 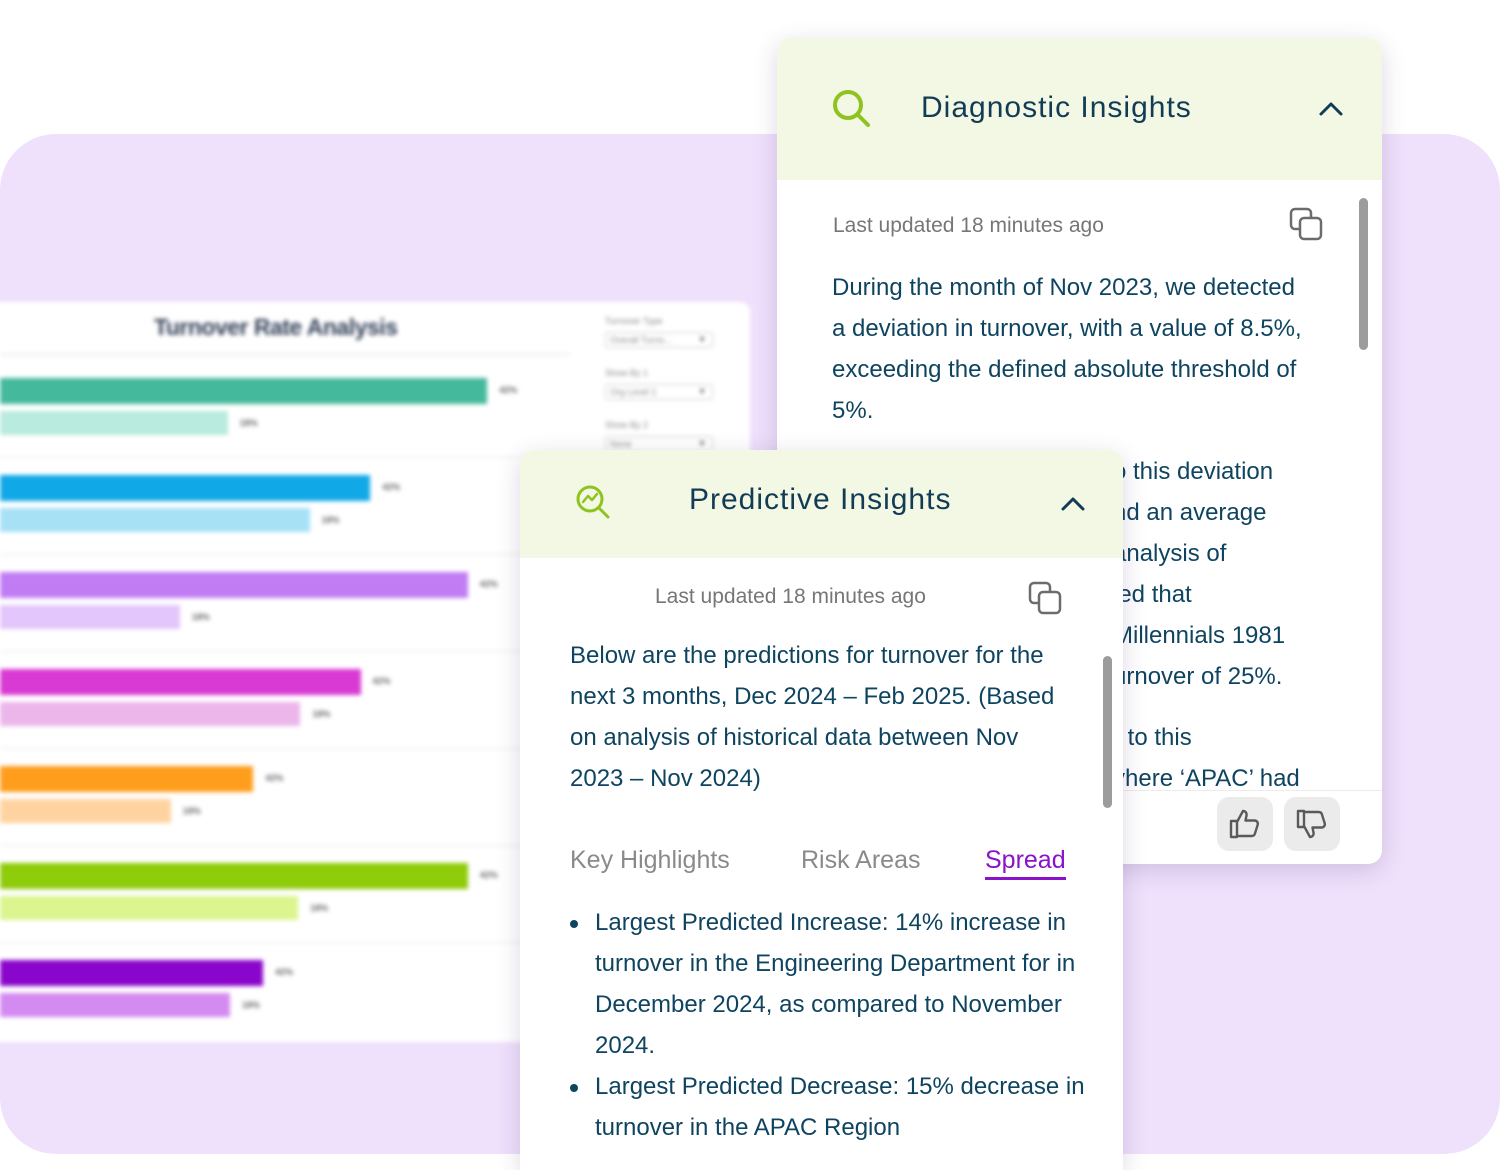 What do you see at coordinates (627, 425) in the screenshot?
I see `control-label-show-by-2: Show By 2` at bounding box center [627, 425].